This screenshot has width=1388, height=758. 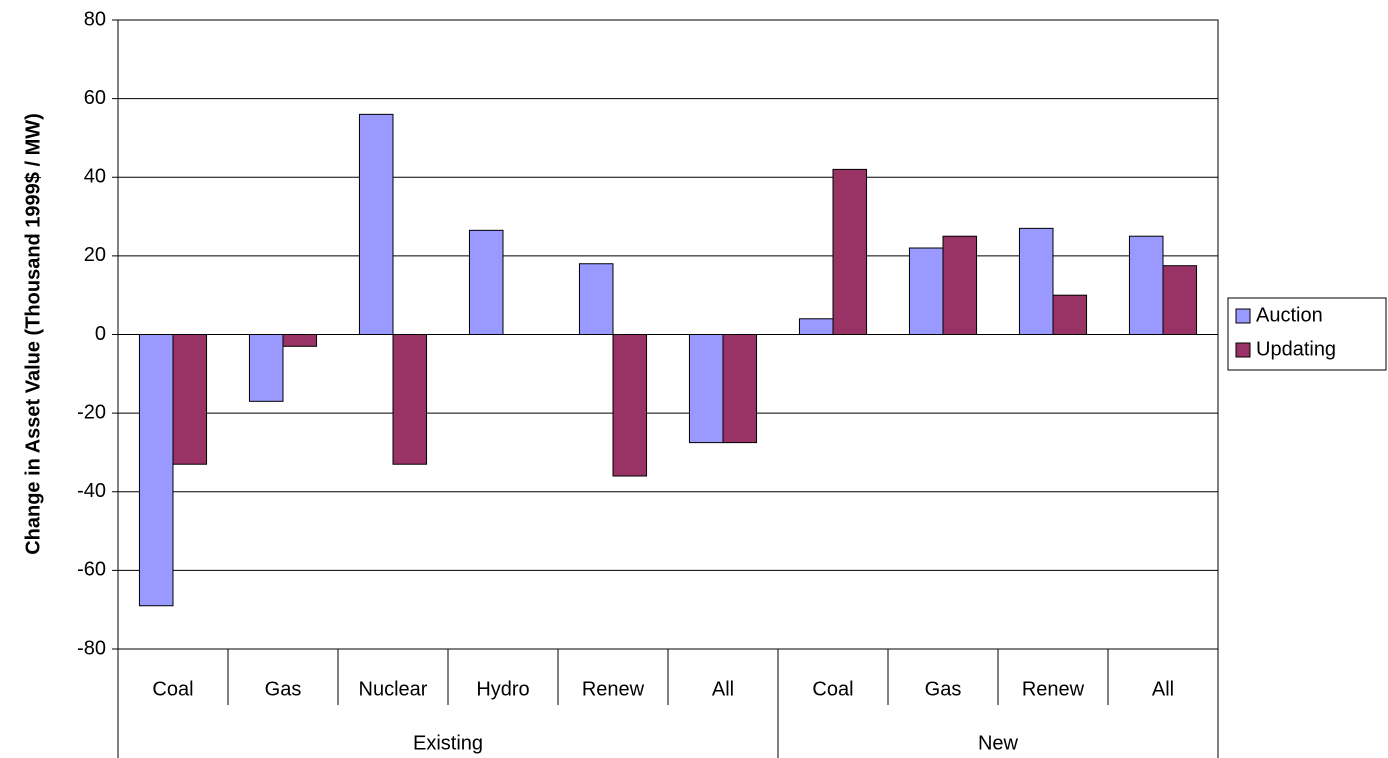 I want to click on y-tick-label: -80, so click(x=91, y=648).